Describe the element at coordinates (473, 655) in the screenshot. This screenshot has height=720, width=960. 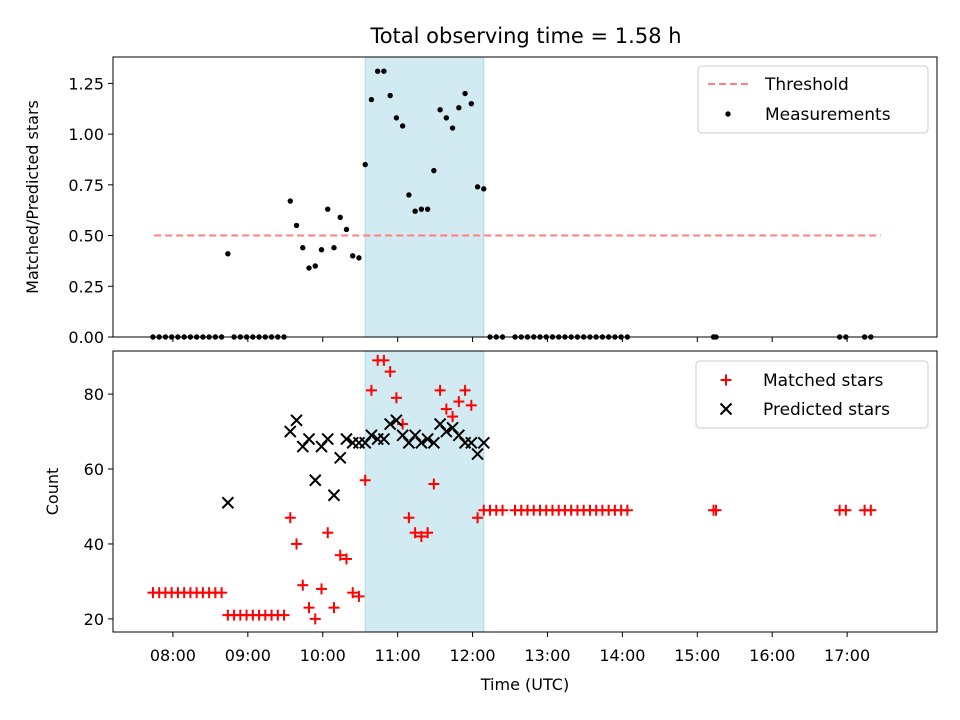
I see `x-tick-label: 12:00` at that location.